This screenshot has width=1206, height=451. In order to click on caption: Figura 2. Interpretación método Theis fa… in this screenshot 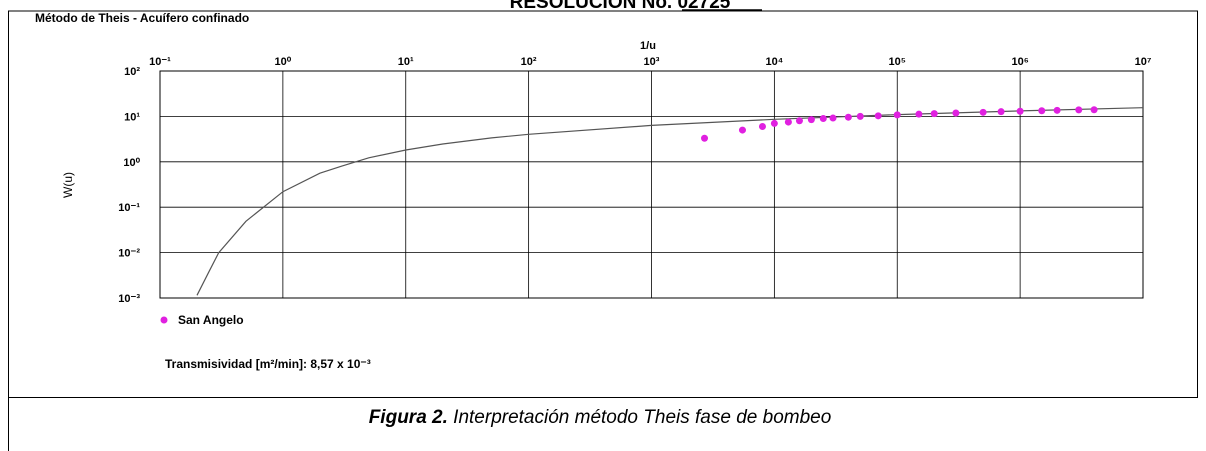, I will do `click(600, 417)`.